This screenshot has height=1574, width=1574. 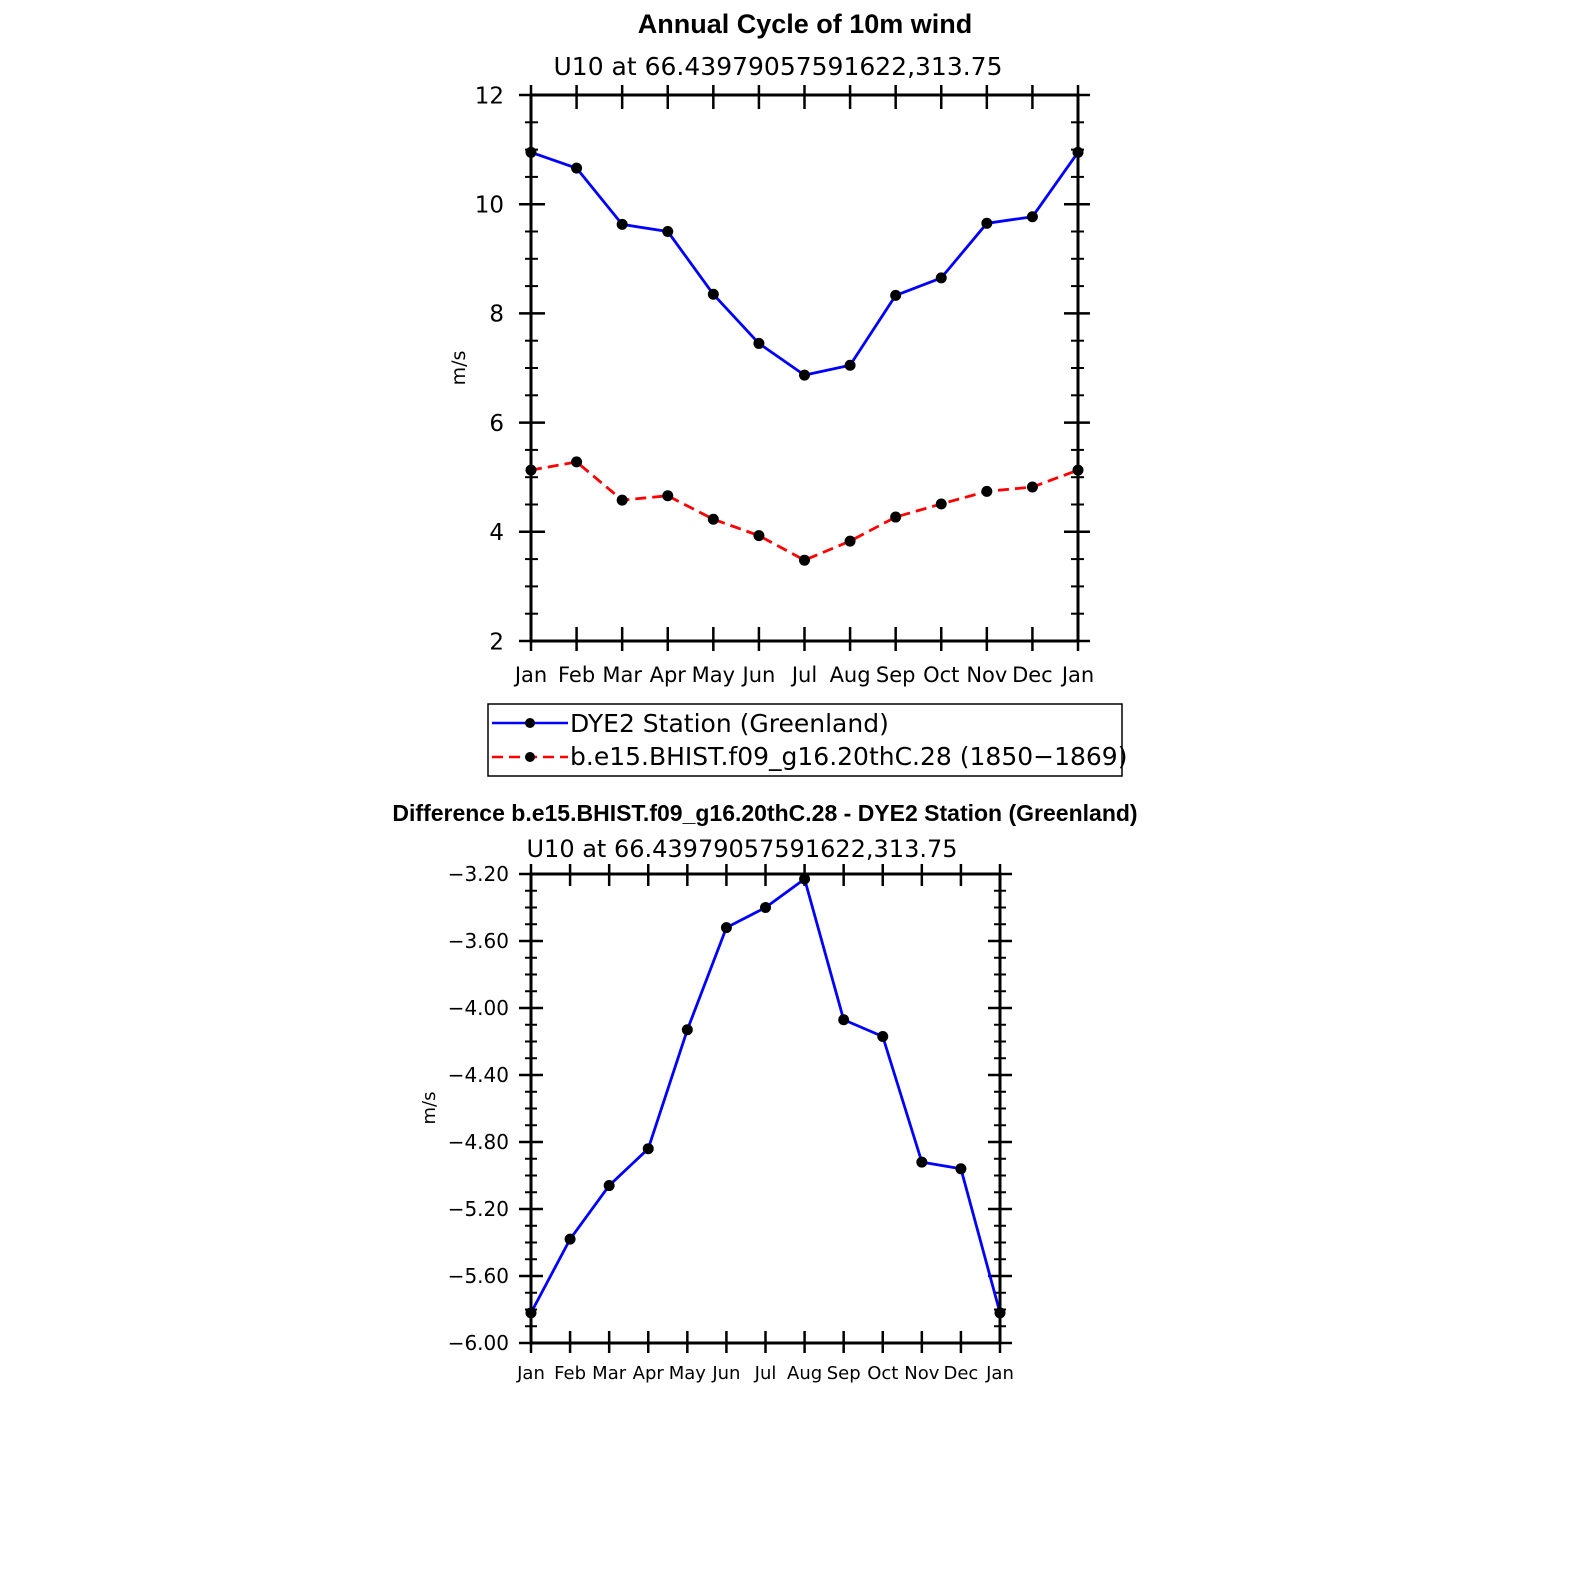 I want to click on legend-marker-dye2, so click(x=530, y=723).